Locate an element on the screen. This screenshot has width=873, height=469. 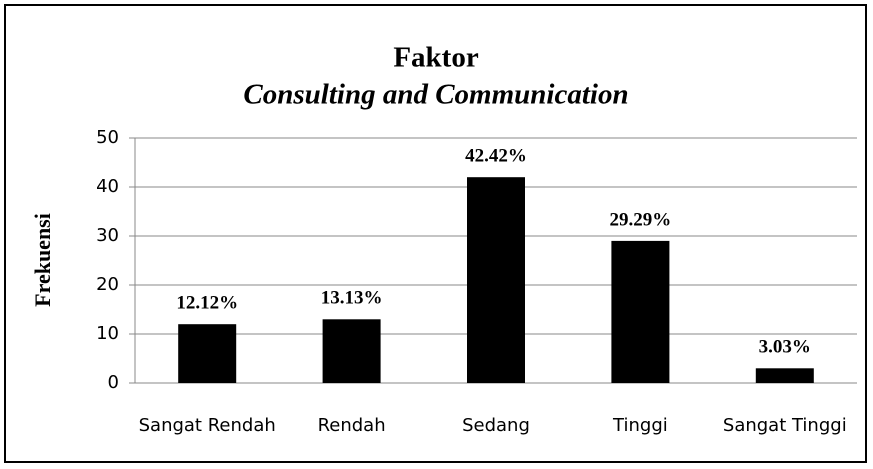
y-tick-label: 50 is located at coordinates (107, 137).